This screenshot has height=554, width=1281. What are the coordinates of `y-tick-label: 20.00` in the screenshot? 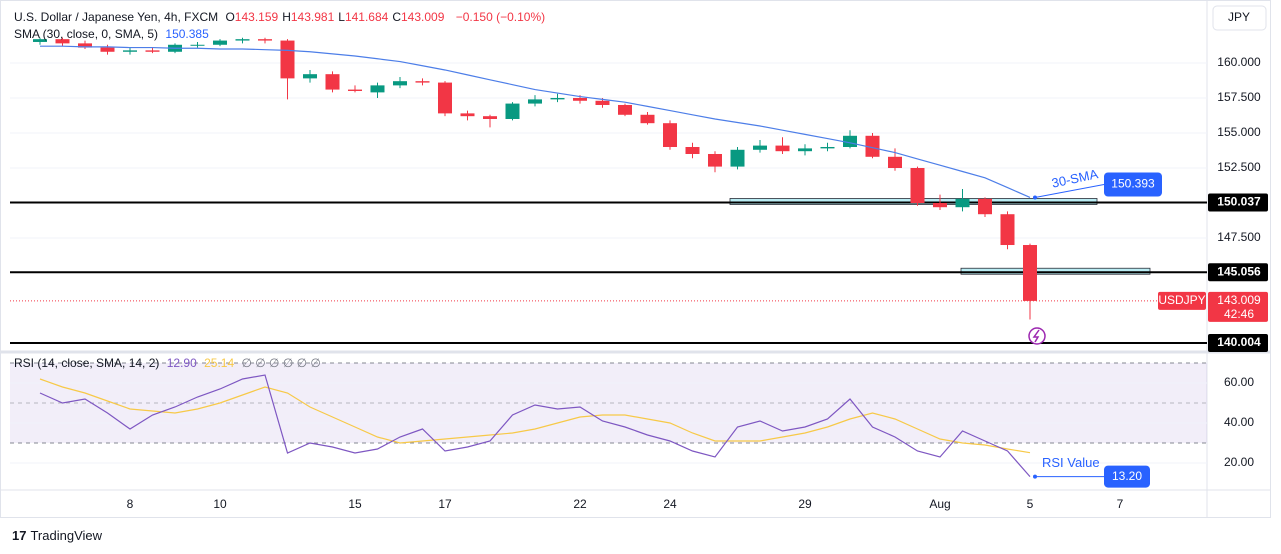 It's located at (1239, 462).